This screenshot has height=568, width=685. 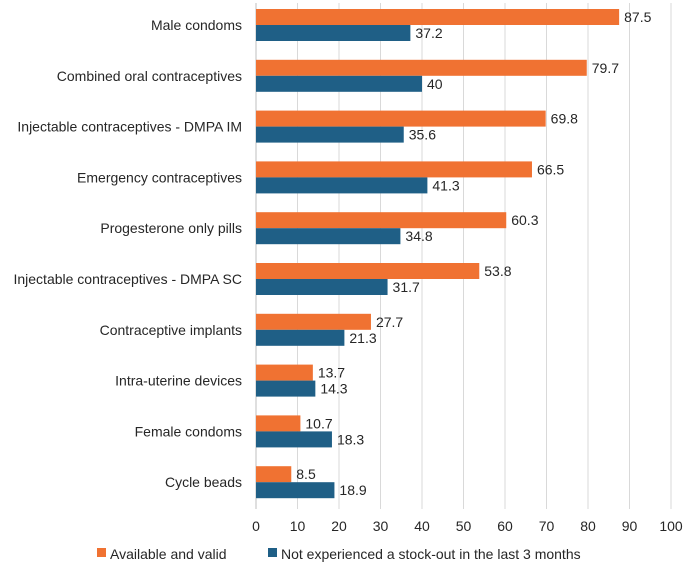 What do you see at coordinates (339, 526) in the screenshot?
I see `x-tick-label: 20` at bounding box center [339, 526].